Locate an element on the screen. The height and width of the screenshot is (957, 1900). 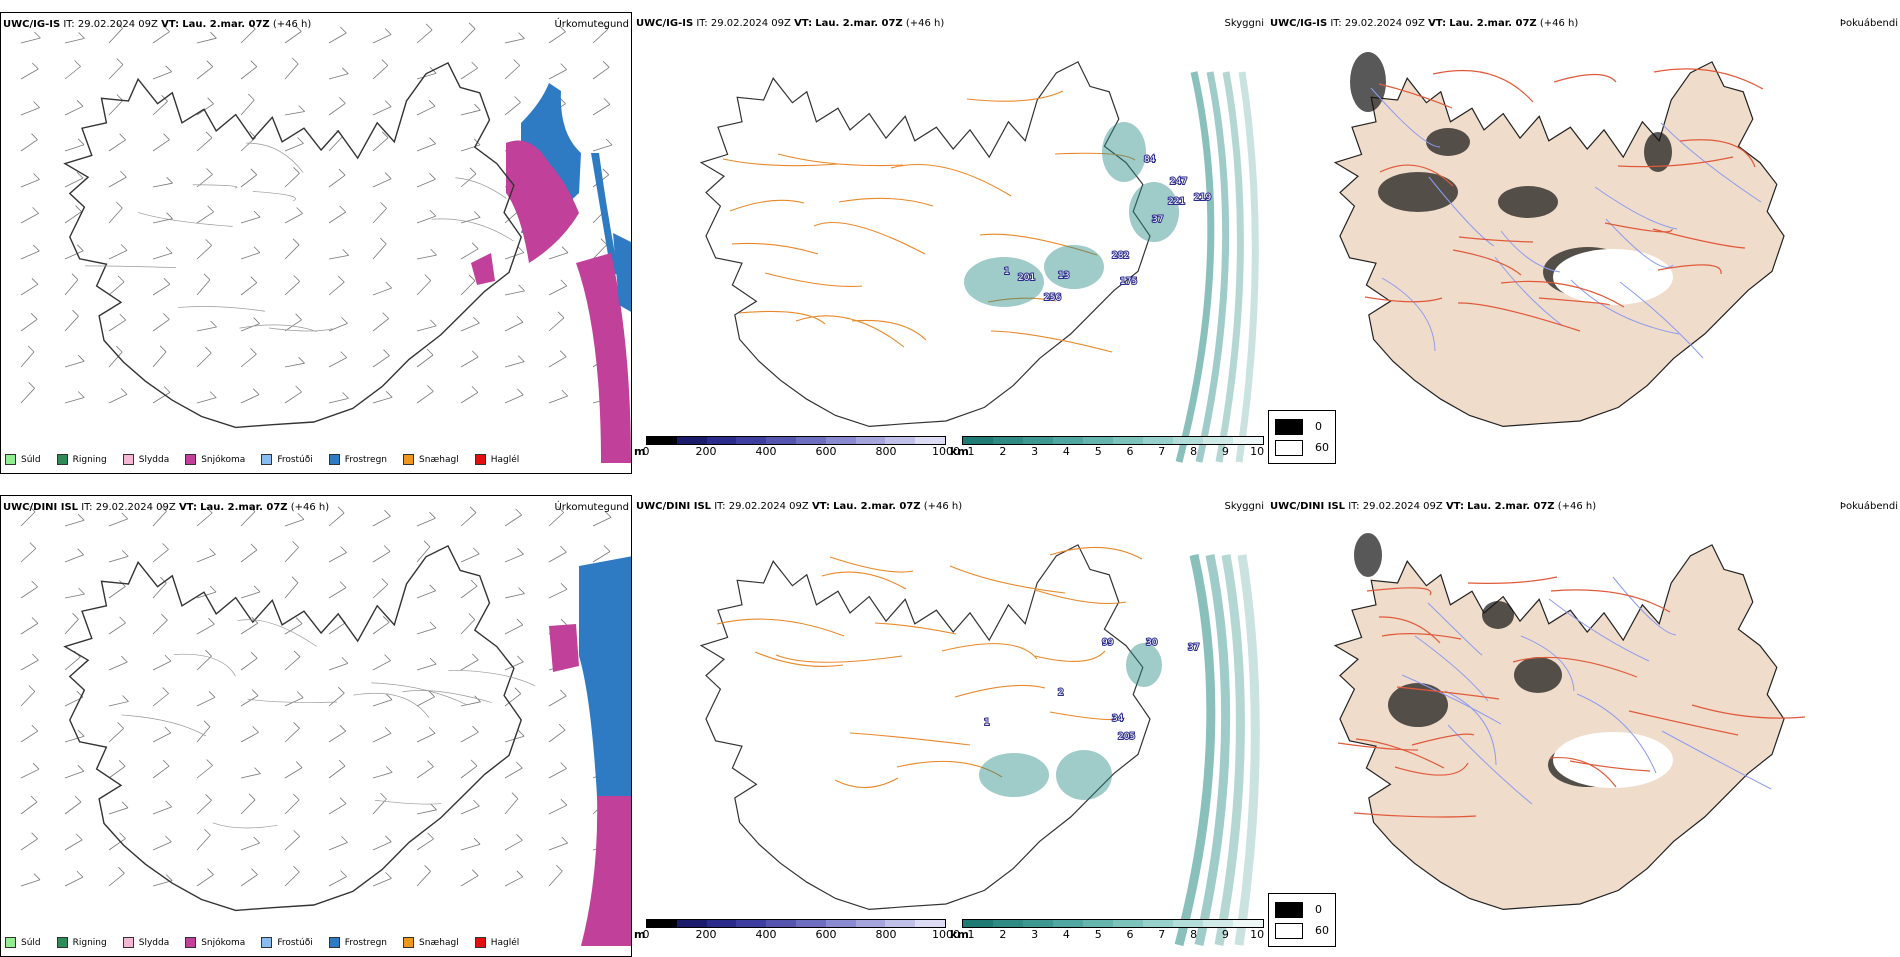
legend-item: Snjókoma is located at coordinates (215, 942).